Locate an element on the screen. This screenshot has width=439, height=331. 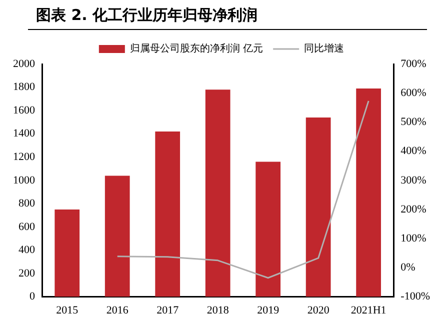
y-tick-label: 2000 is located at coordinates (24, 64).